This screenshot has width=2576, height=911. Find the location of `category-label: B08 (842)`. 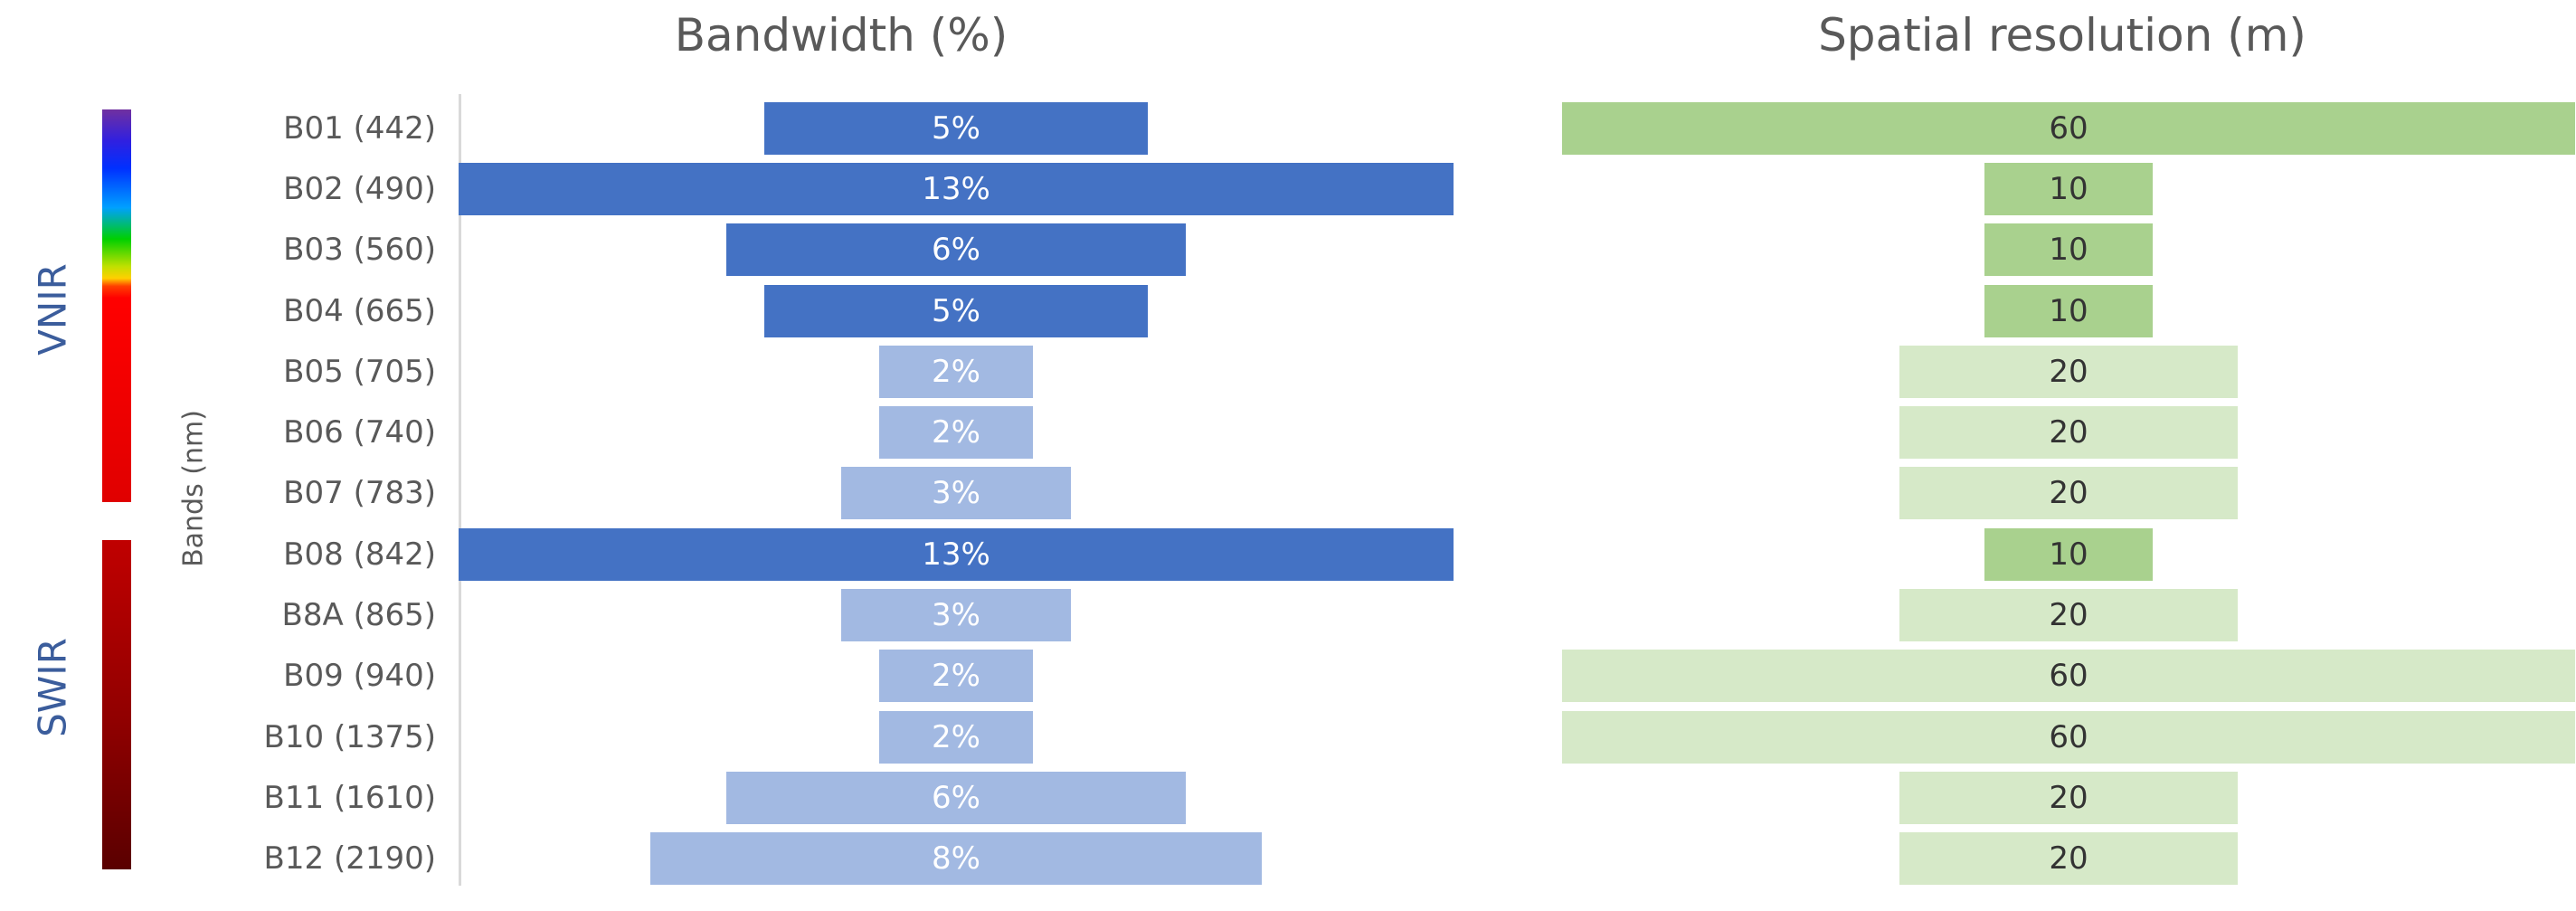

category-label: B08 (842) is located at coordinates (360, 554).